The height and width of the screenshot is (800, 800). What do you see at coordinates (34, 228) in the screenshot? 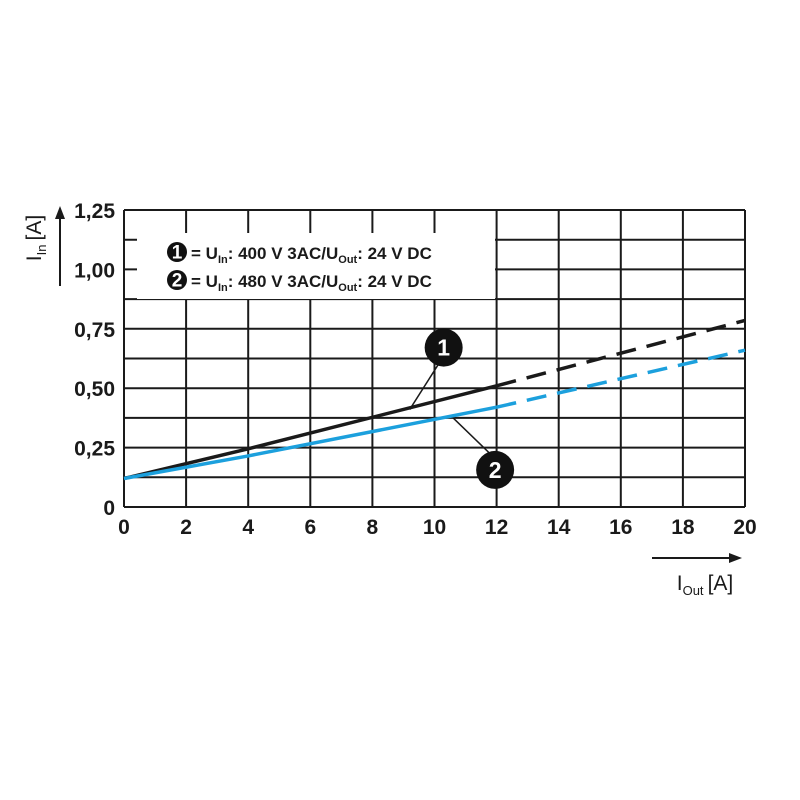
I see `y-axis-title-unit: [A]` at bounding box center [34, 228].